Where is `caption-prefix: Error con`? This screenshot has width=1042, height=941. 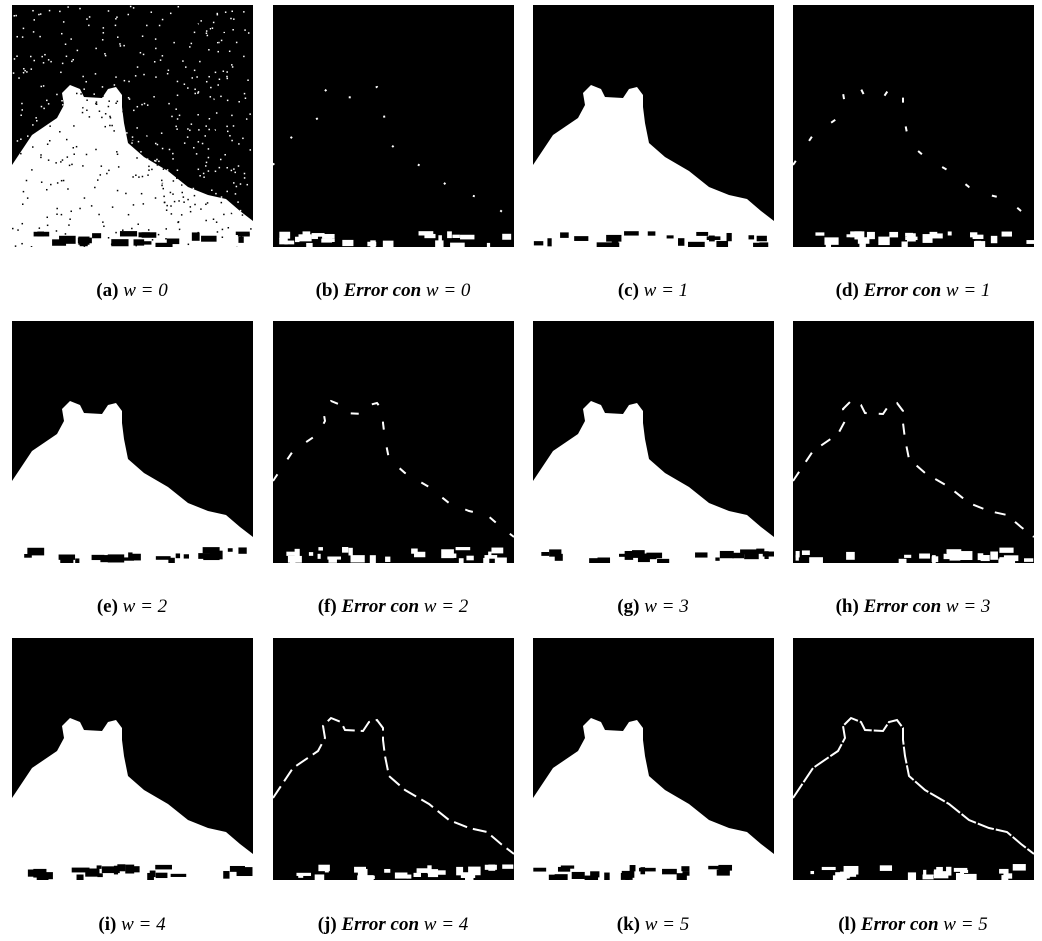 caption-prefix: Error con is located at coordinates (380, 924).